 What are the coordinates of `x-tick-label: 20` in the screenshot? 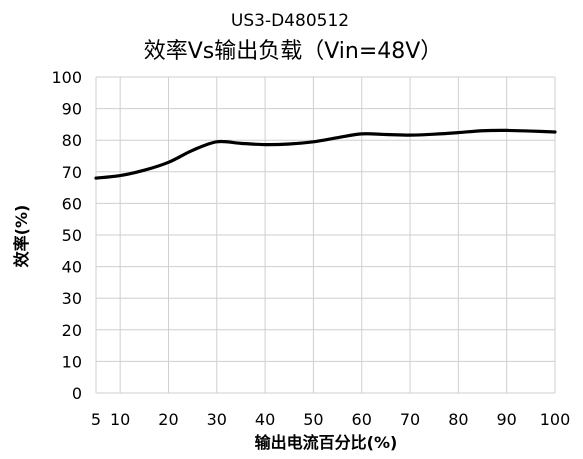 It's located at (168, 419).